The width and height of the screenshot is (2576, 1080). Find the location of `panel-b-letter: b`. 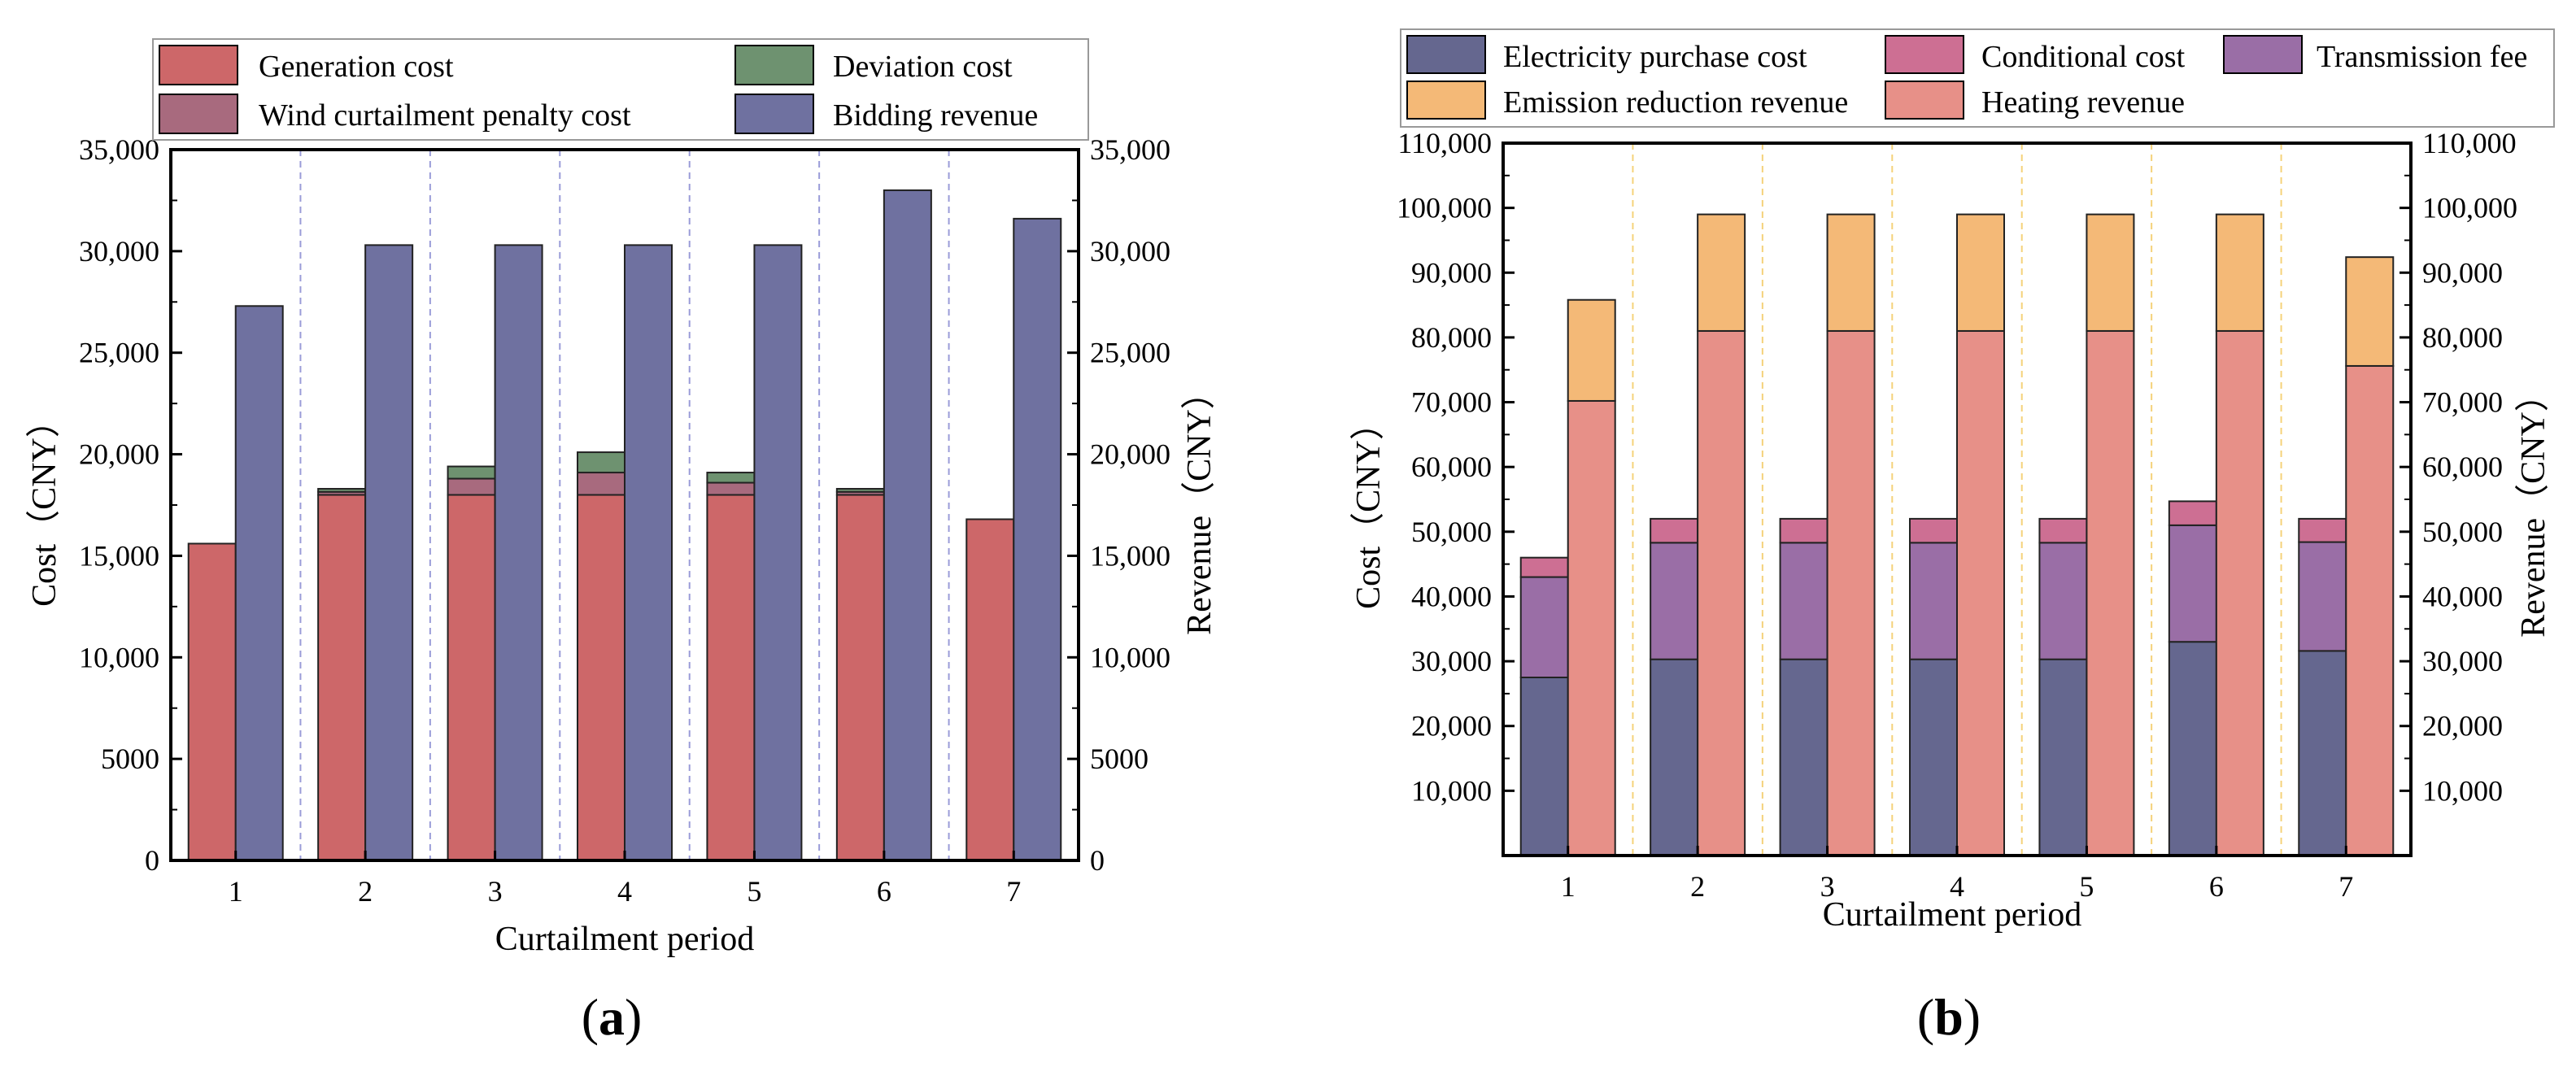

panel-b-letter: b is located at coordinates (1949, 1017).